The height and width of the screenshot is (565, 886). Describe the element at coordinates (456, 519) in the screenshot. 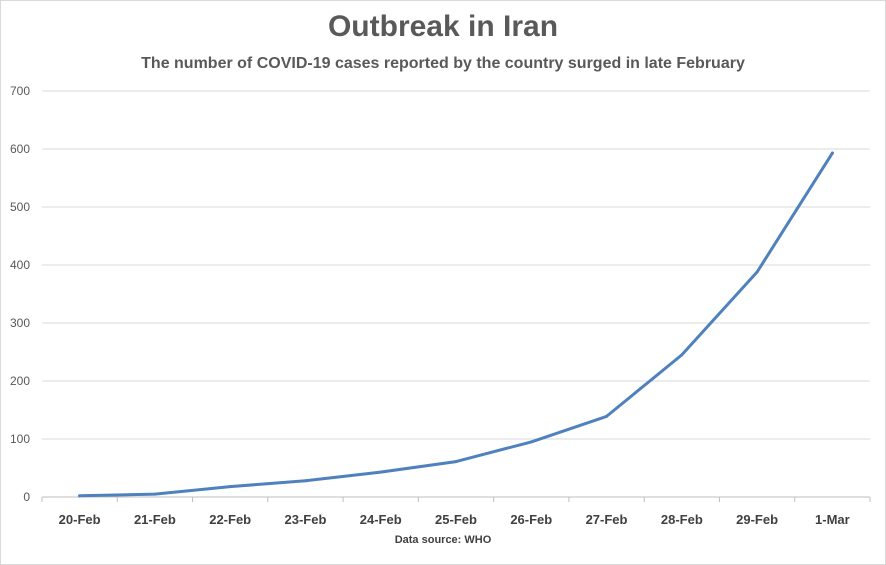

I see `x-tick-label: 25-Feb` at that location.